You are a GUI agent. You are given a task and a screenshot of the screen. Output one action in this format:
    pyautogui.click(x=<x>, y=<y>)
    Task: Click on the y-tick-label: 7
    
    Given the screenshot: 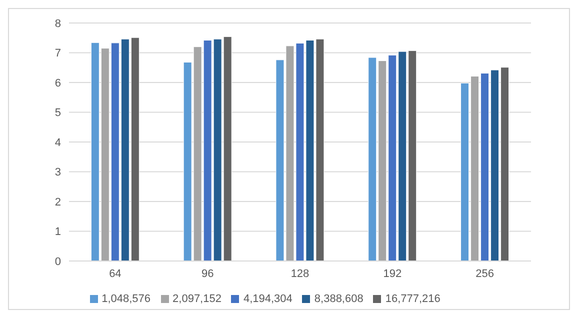 What is the action you would take?
    pyautogui.click(x=57, y=54)
    